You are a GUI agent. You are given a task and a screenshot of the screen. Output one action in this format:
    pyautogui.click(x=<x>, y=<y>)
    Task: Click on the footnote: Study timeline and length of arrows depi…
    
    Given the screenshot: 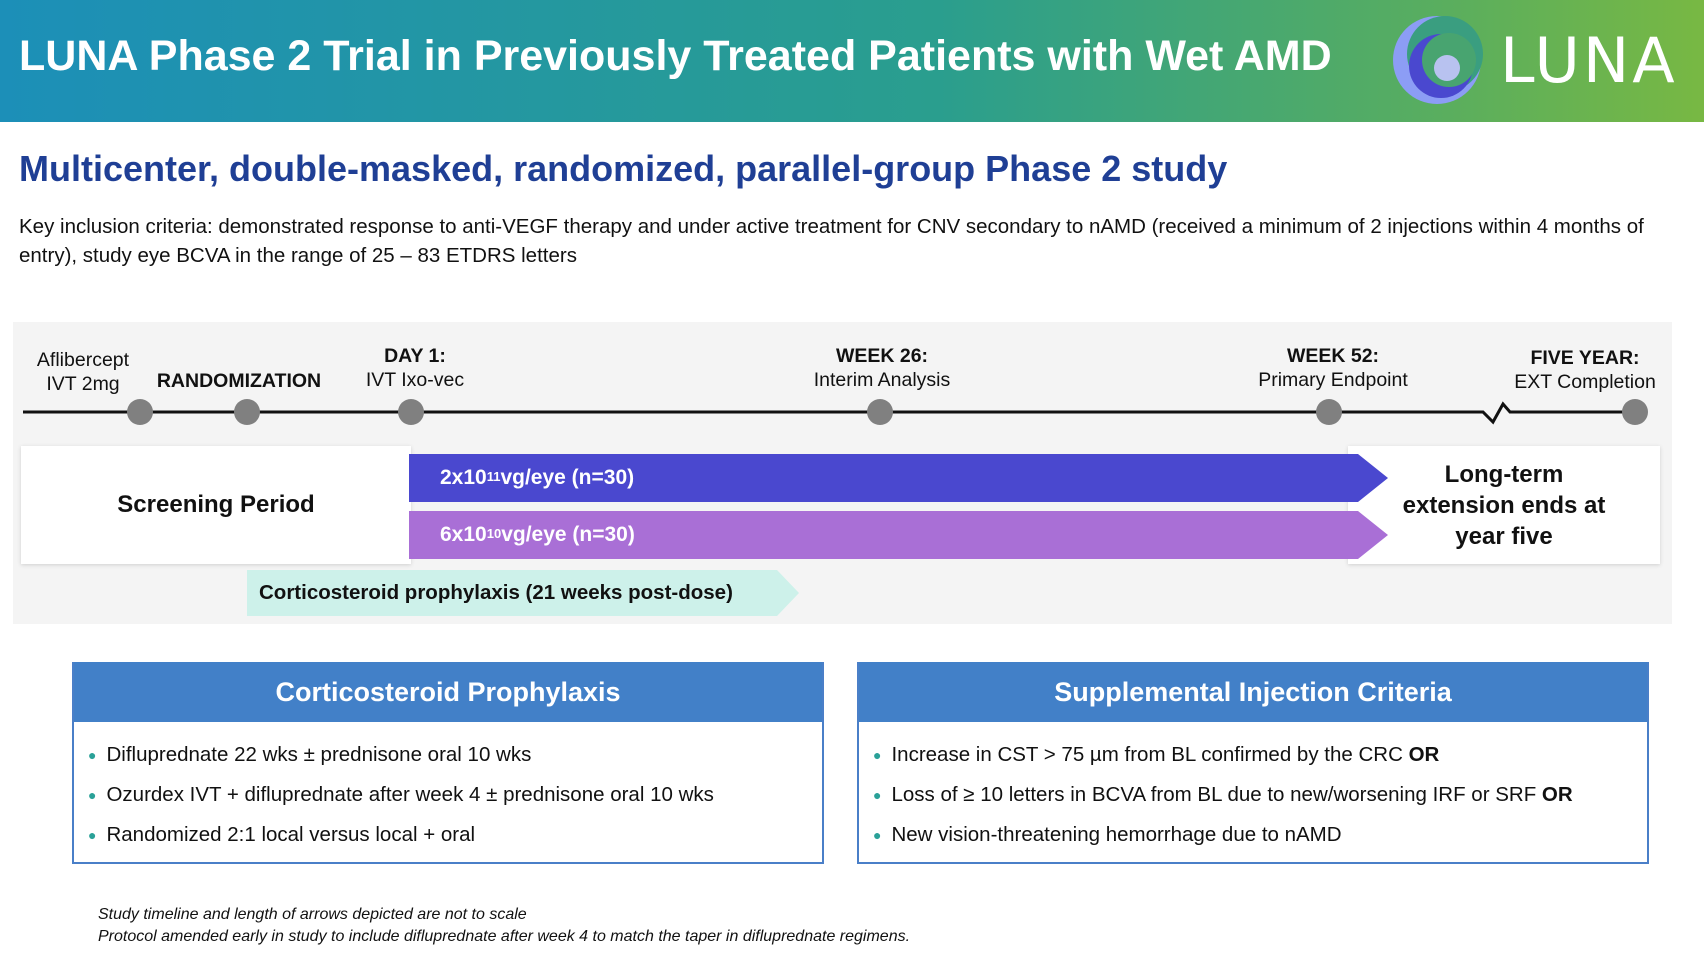 What is the action you would take?
    pyautogui.click(x=312, y=914)
    